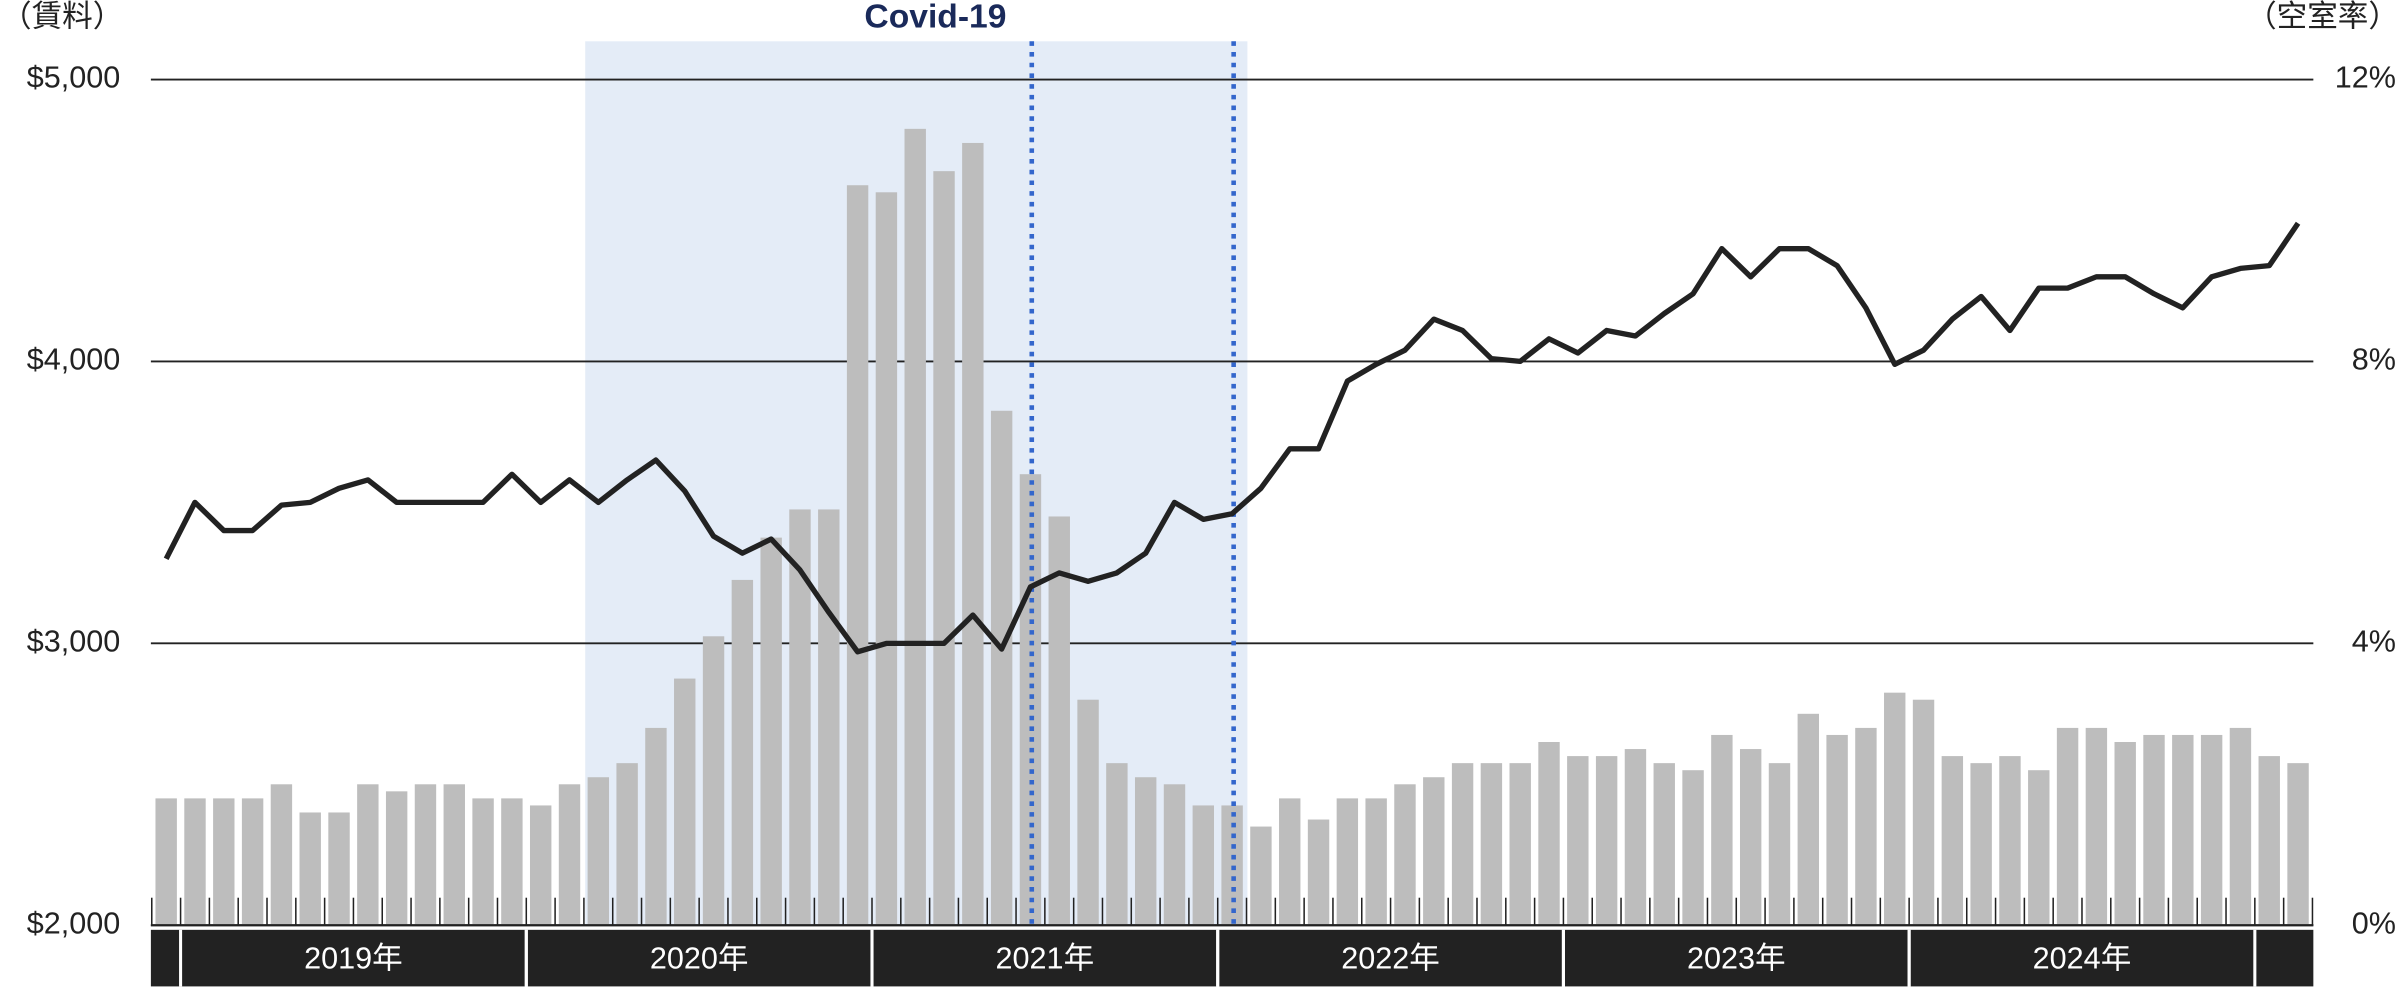 This screenshot has width=2400, height=991. What do you see at coordinates (1045, 958) in the screenshot?
I see `x-tick-label: 2021年` at bounding box center [1045, 958].